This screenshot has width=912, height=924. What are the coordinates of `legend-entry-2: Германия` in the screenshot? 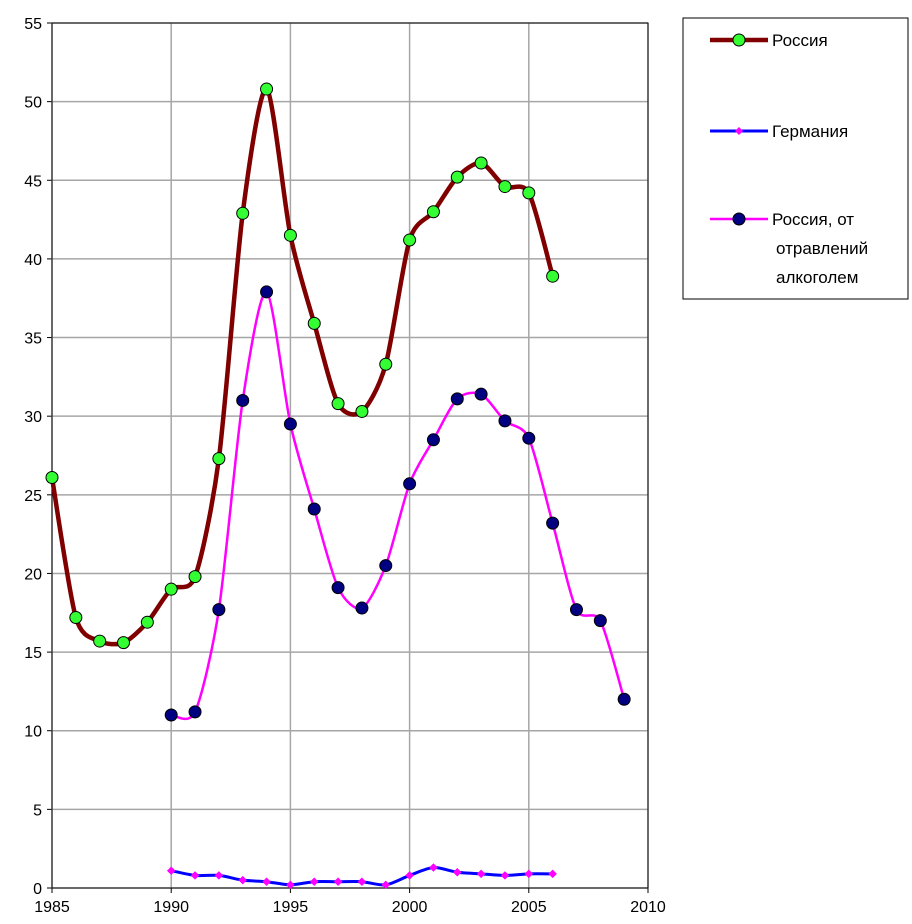 It's located at (779, 131).